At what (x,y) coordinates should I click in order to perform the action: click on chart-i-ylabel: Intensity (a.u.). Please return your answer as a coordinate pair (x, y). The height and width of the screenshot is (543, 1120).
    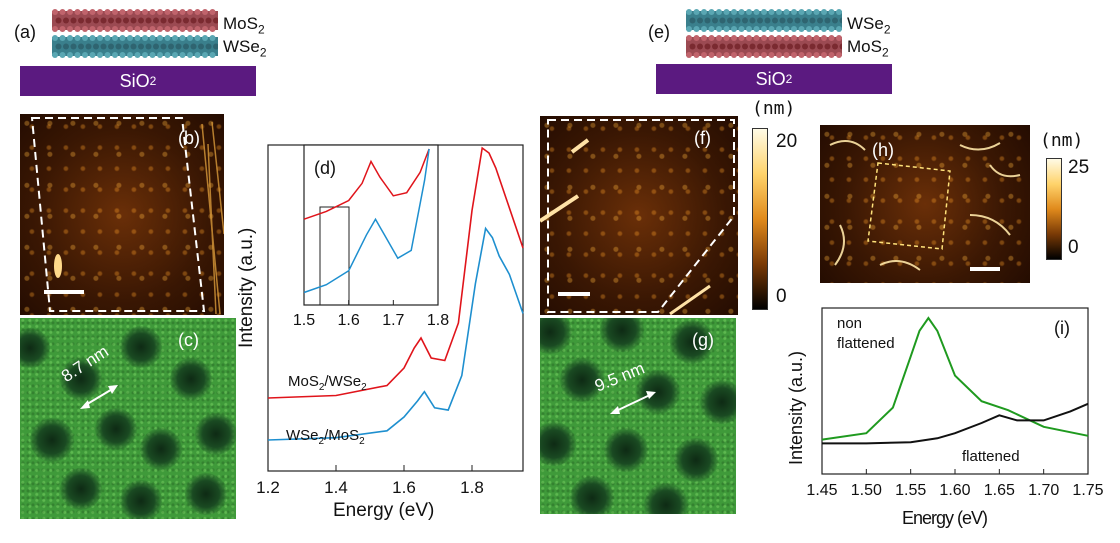
    Looking at the image, I should click on (796, 407).